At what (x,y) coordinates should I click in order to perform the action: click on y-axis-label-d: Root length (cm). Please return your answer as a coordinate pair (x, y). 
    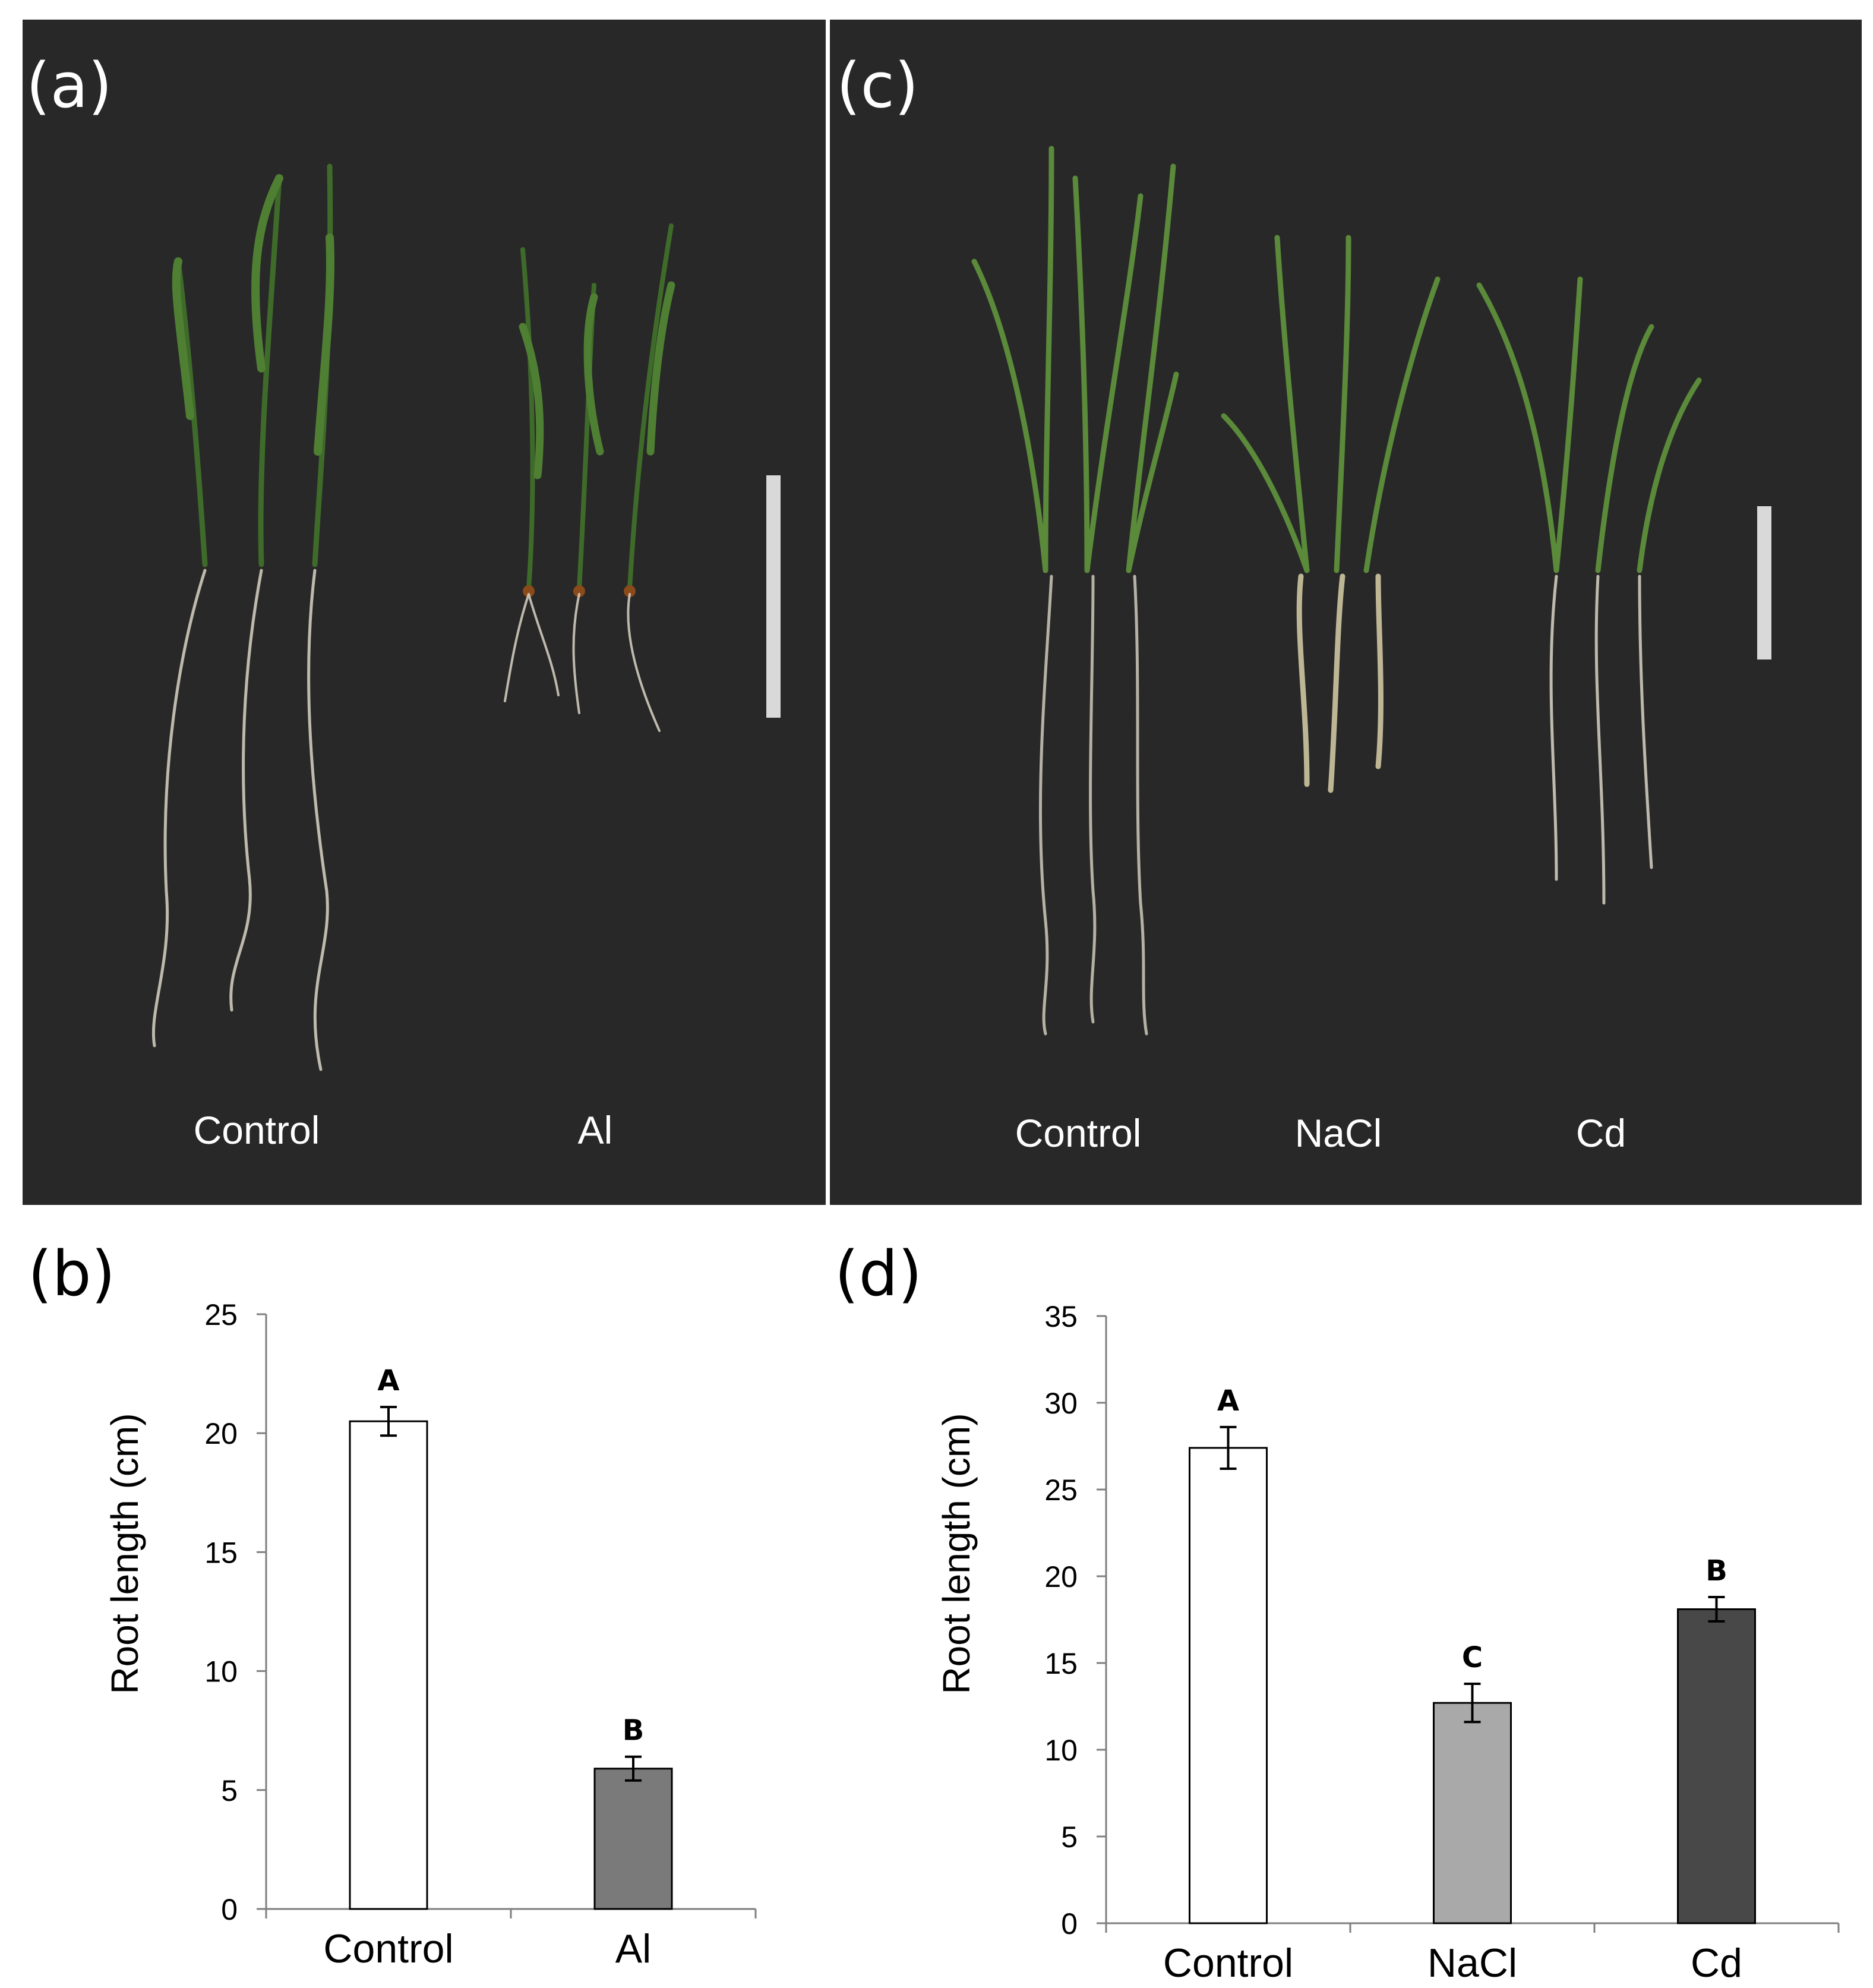
    Looking at the image, I should click on (956, 1553).